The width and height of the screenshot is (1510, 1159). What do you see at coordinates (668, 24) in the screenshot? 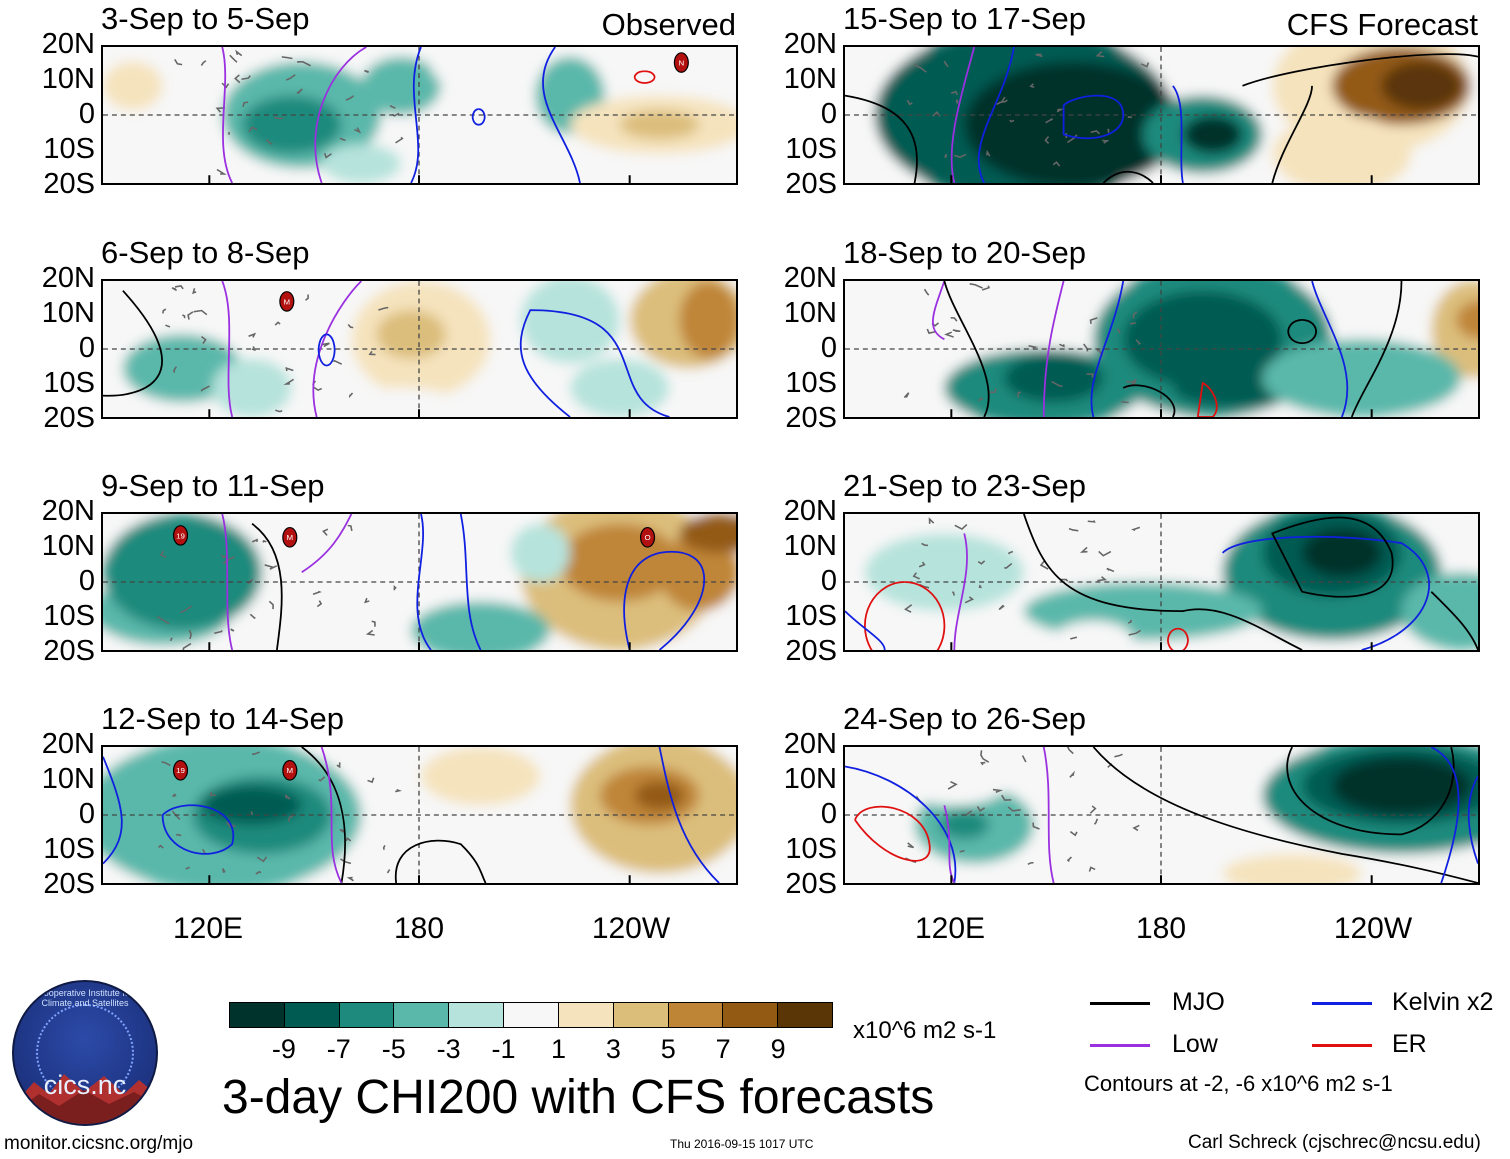
I see `panel-header-left-0: Observed` at bounding box center [668, 24].